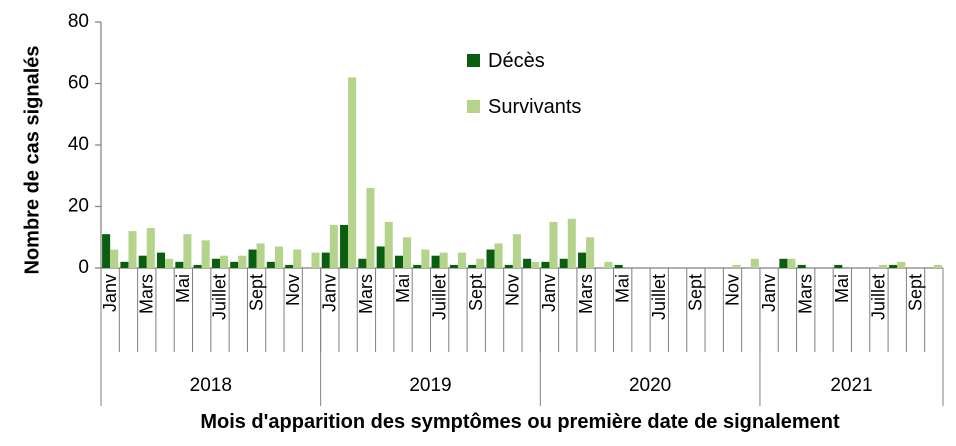 This screenshot has height=446, width=956. What do you see at coordinates (78, 83) in the screenshot?
I see `y-tick-label: 60` at bounding box center [78, 83].